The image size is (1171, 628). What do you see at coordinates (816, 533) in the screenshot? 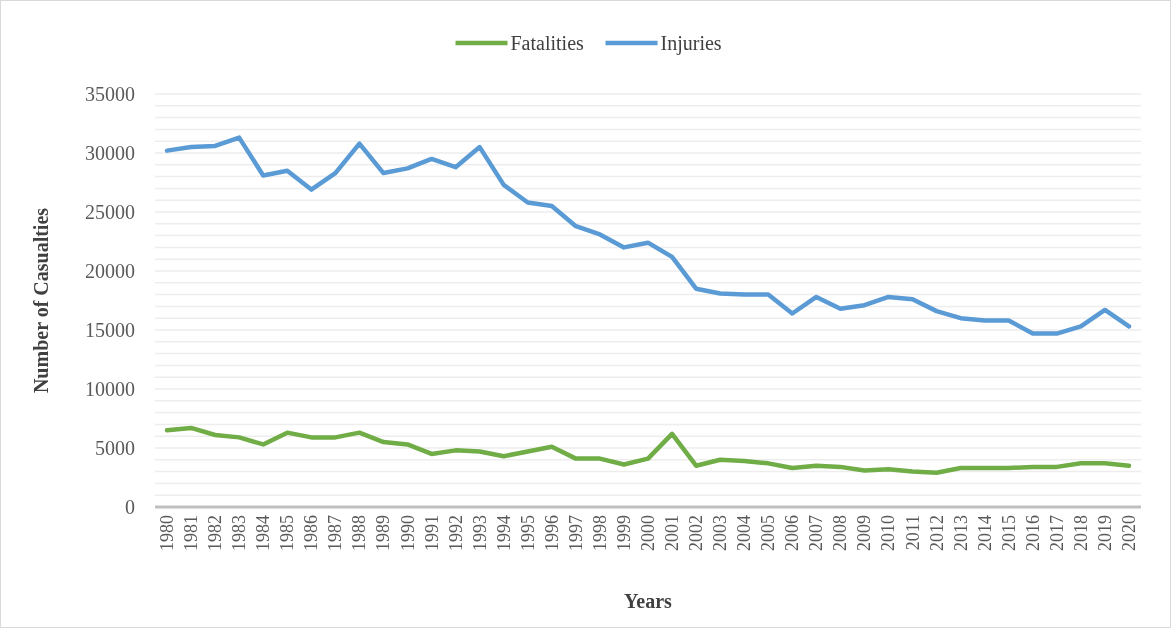
I see `x-tick-label: 2007` at bounding box center [816, 533].